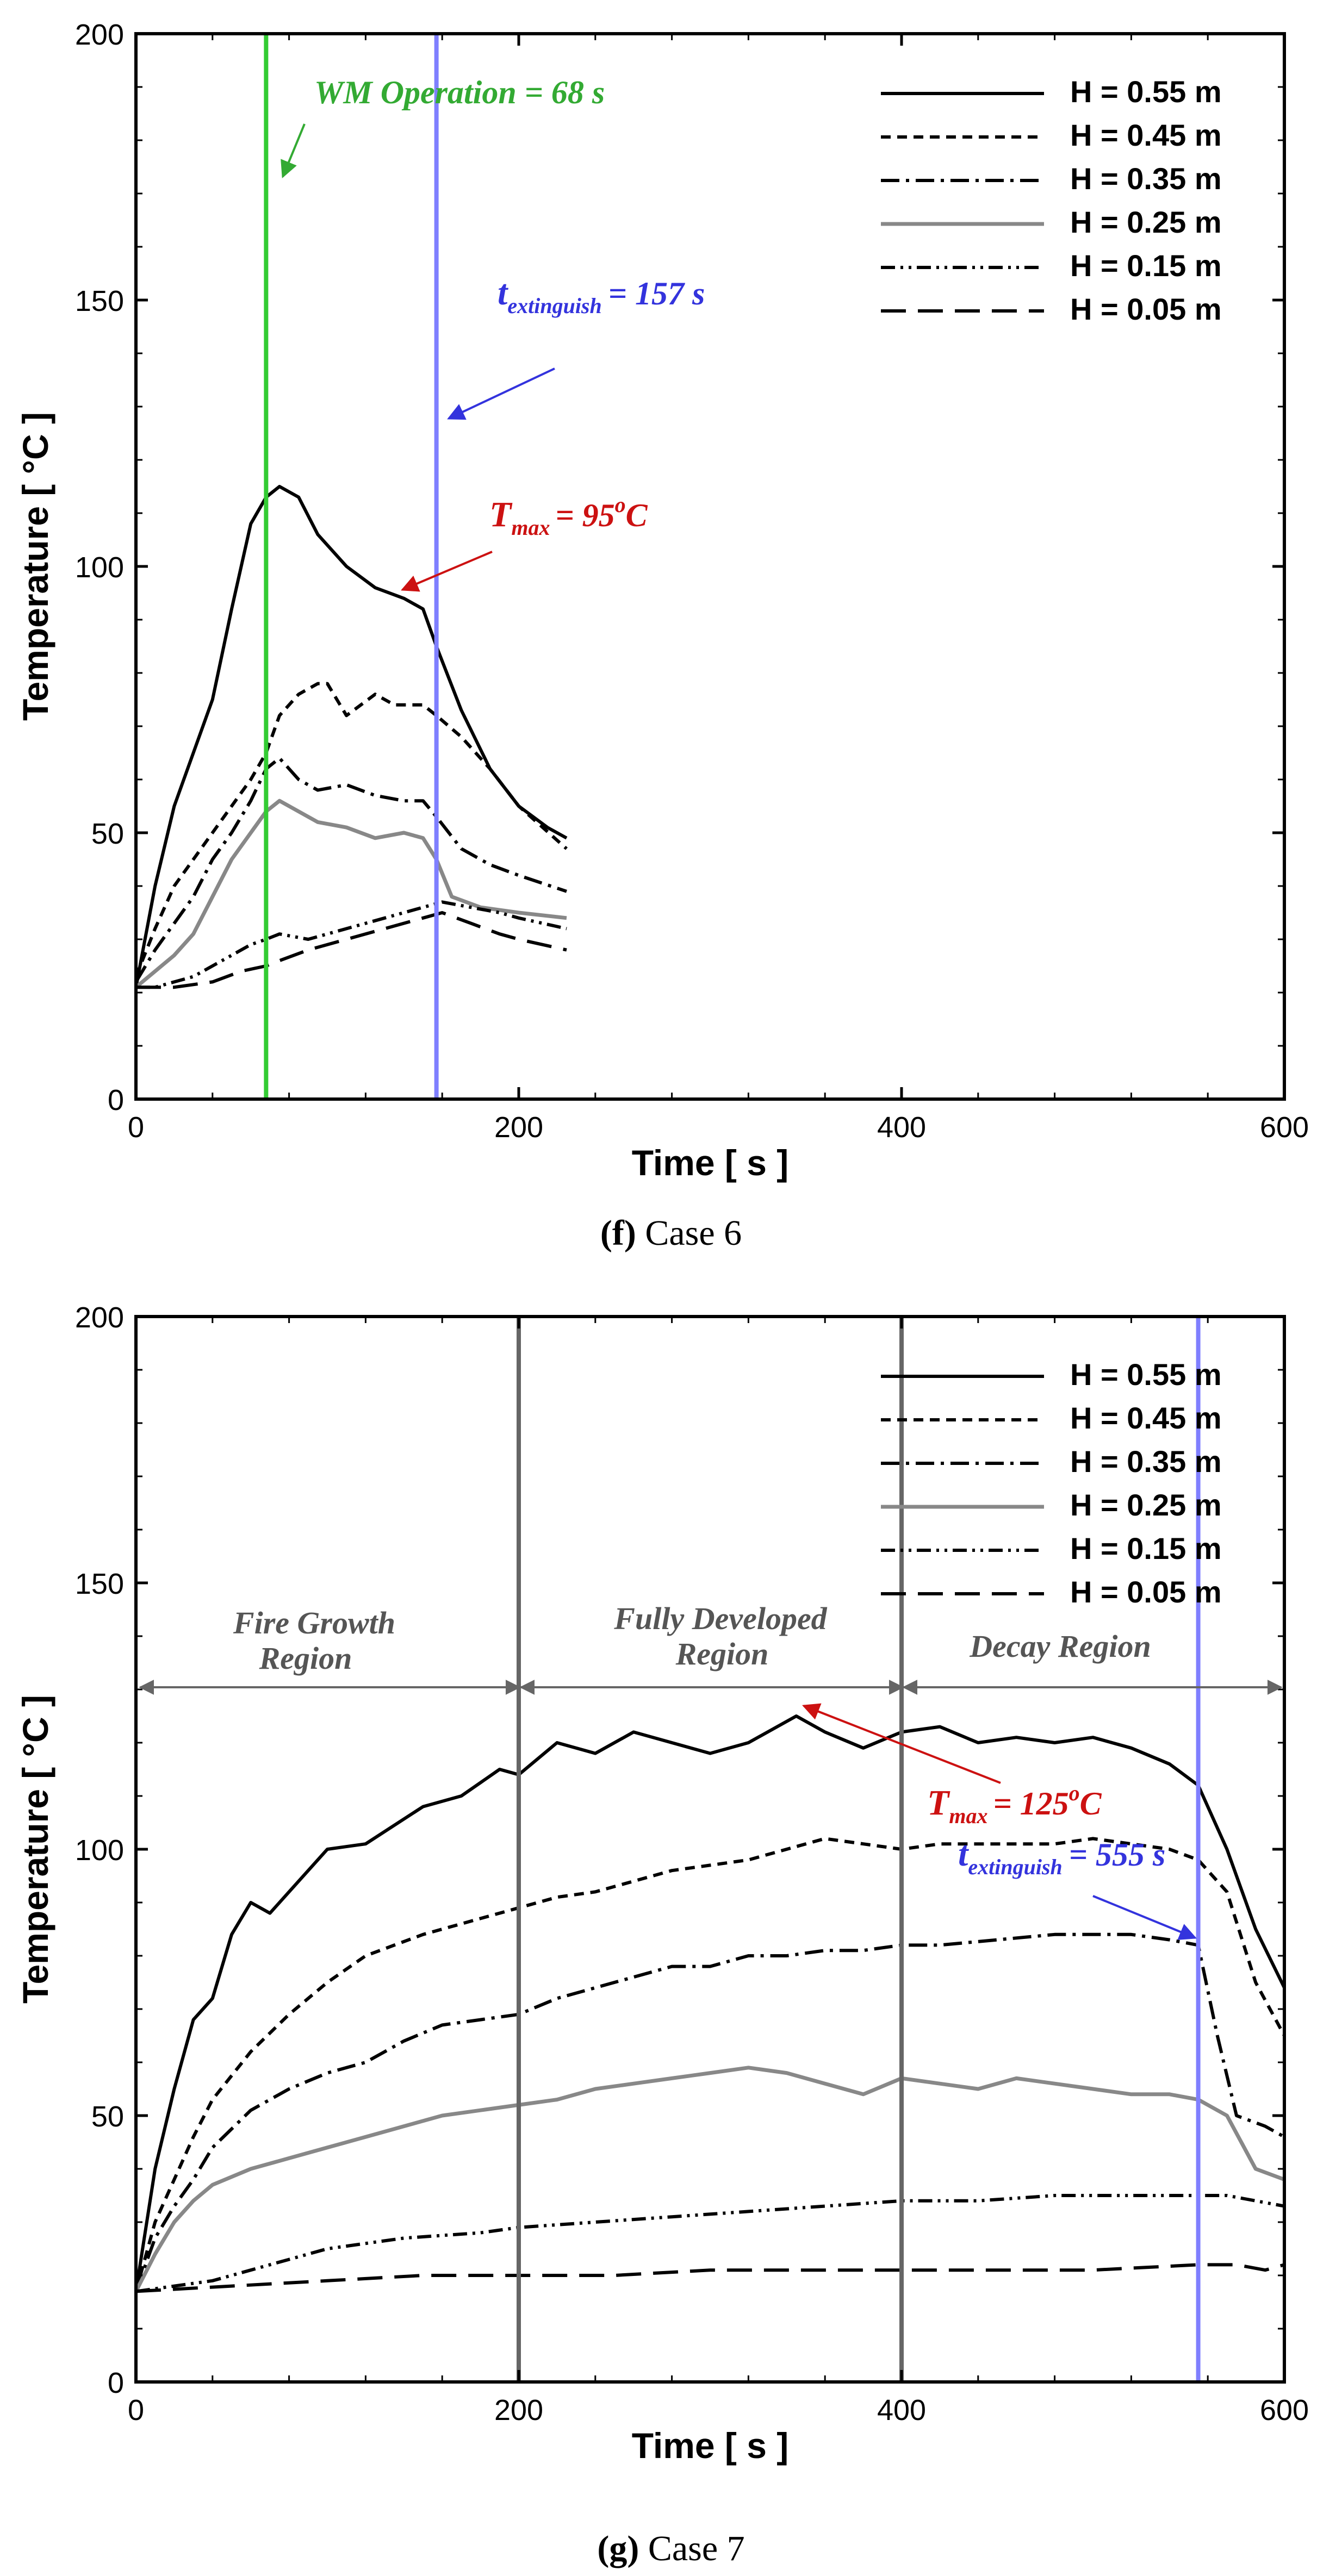  What do you see at coordinates (618, 1233) in the screenshot?
I see `caption-letter: (f)` at bounding box center [618, 1233].